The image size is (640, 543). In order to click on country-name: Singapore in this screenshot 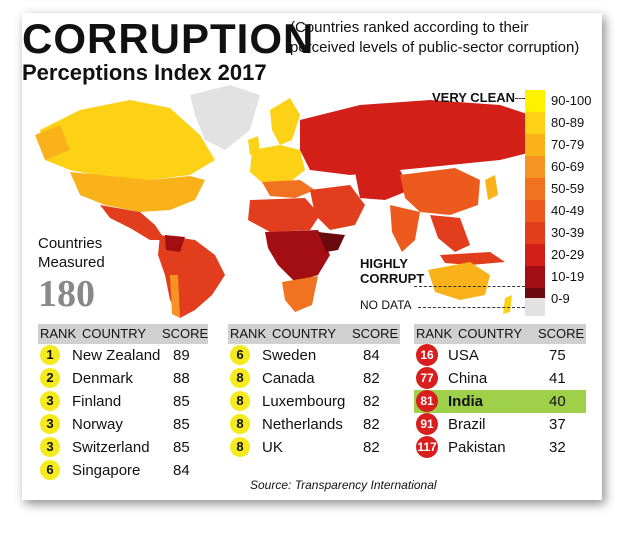, I will do `click(106, 470)`.